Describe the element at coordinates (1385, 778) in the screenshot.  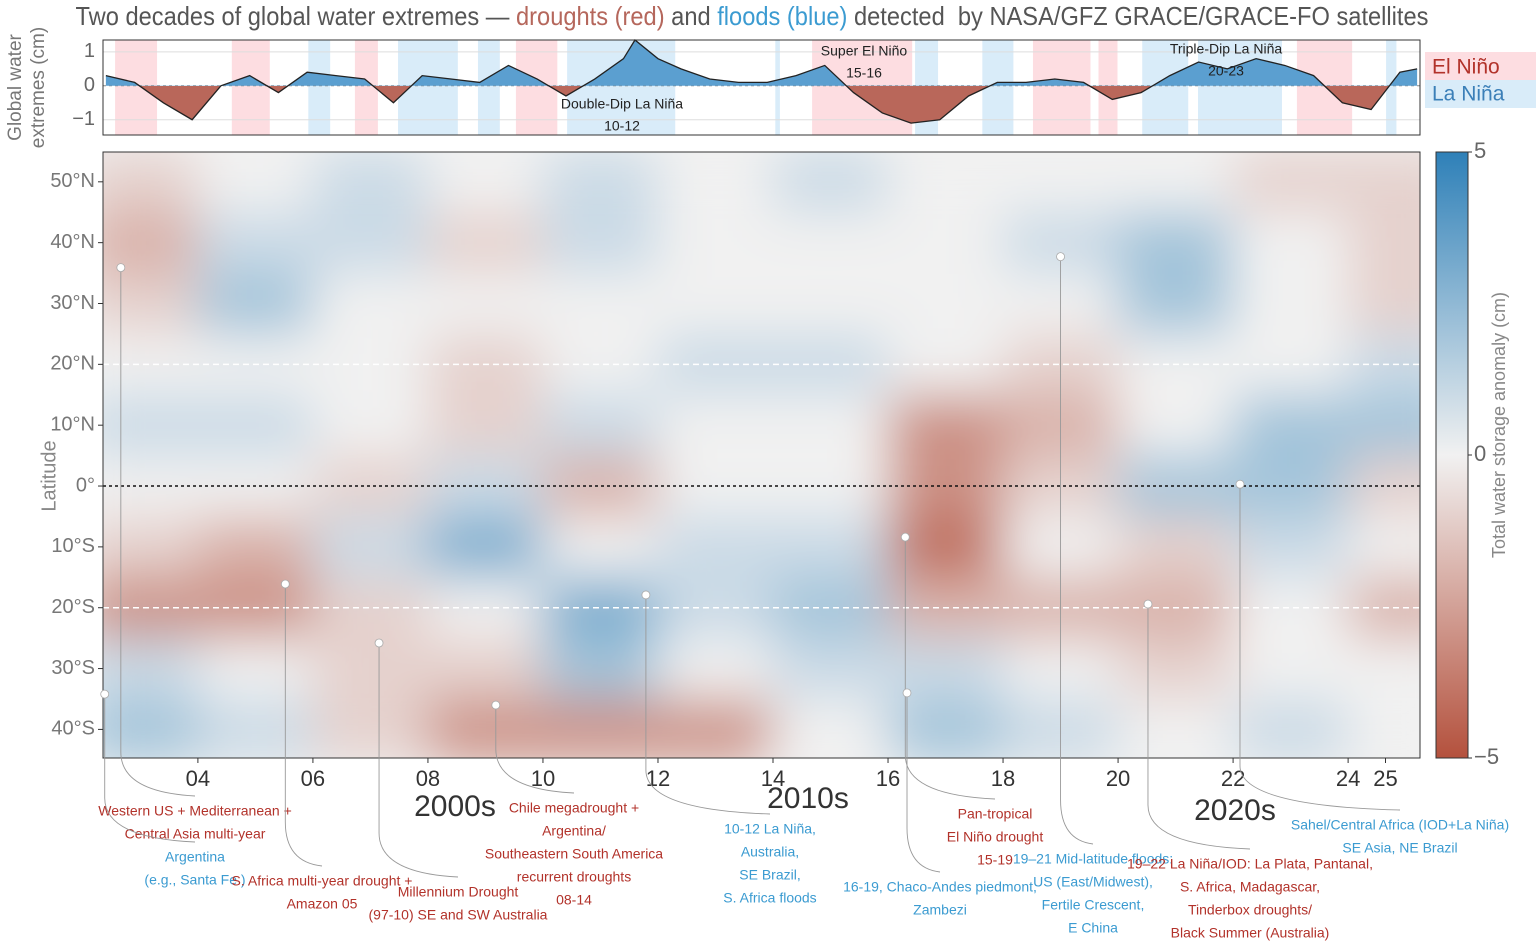
I see `x-tick-label: 25` at that location.